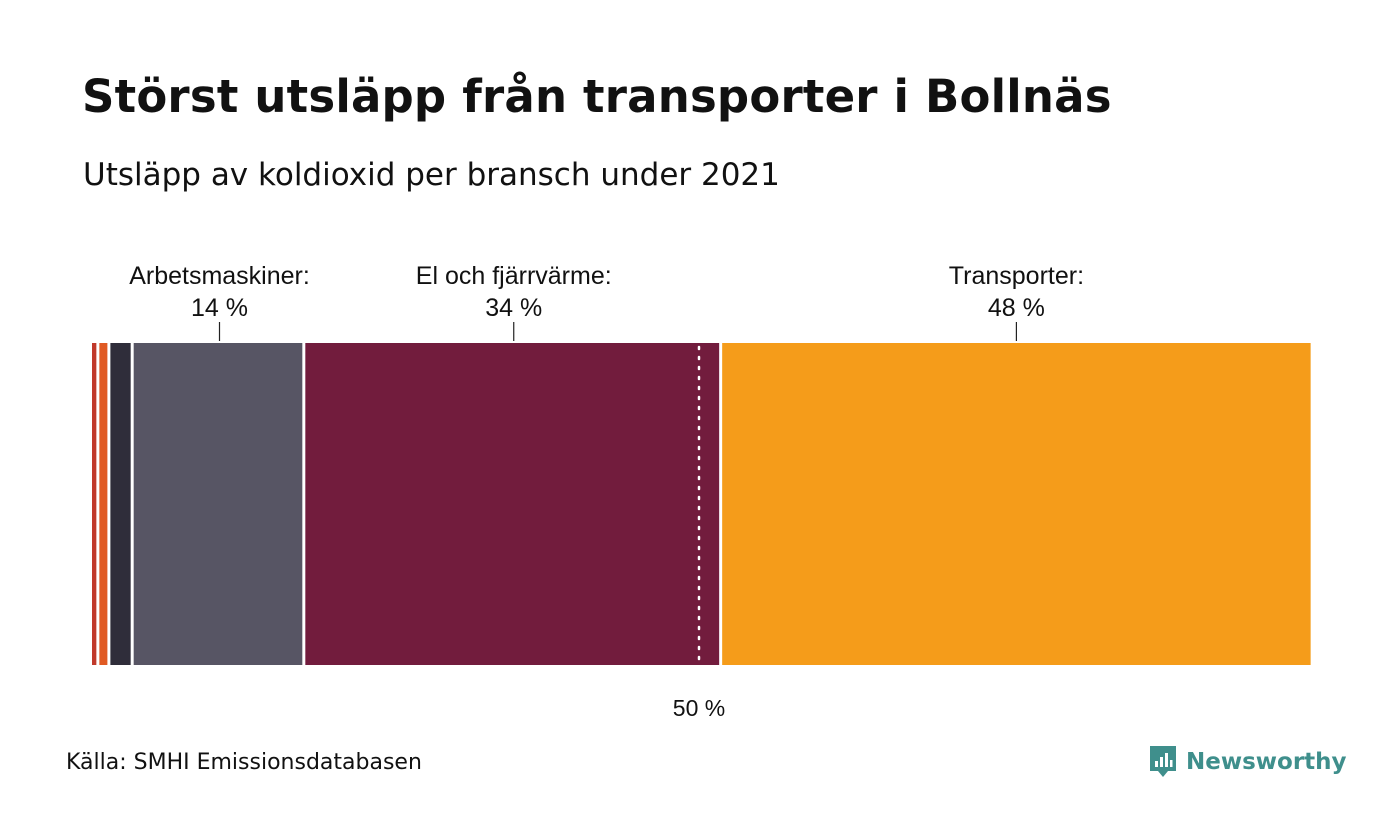  Describe the element at coordinates (1016, 276) in the screenshot. I see `segment-label-6: Transporter:` at that location.